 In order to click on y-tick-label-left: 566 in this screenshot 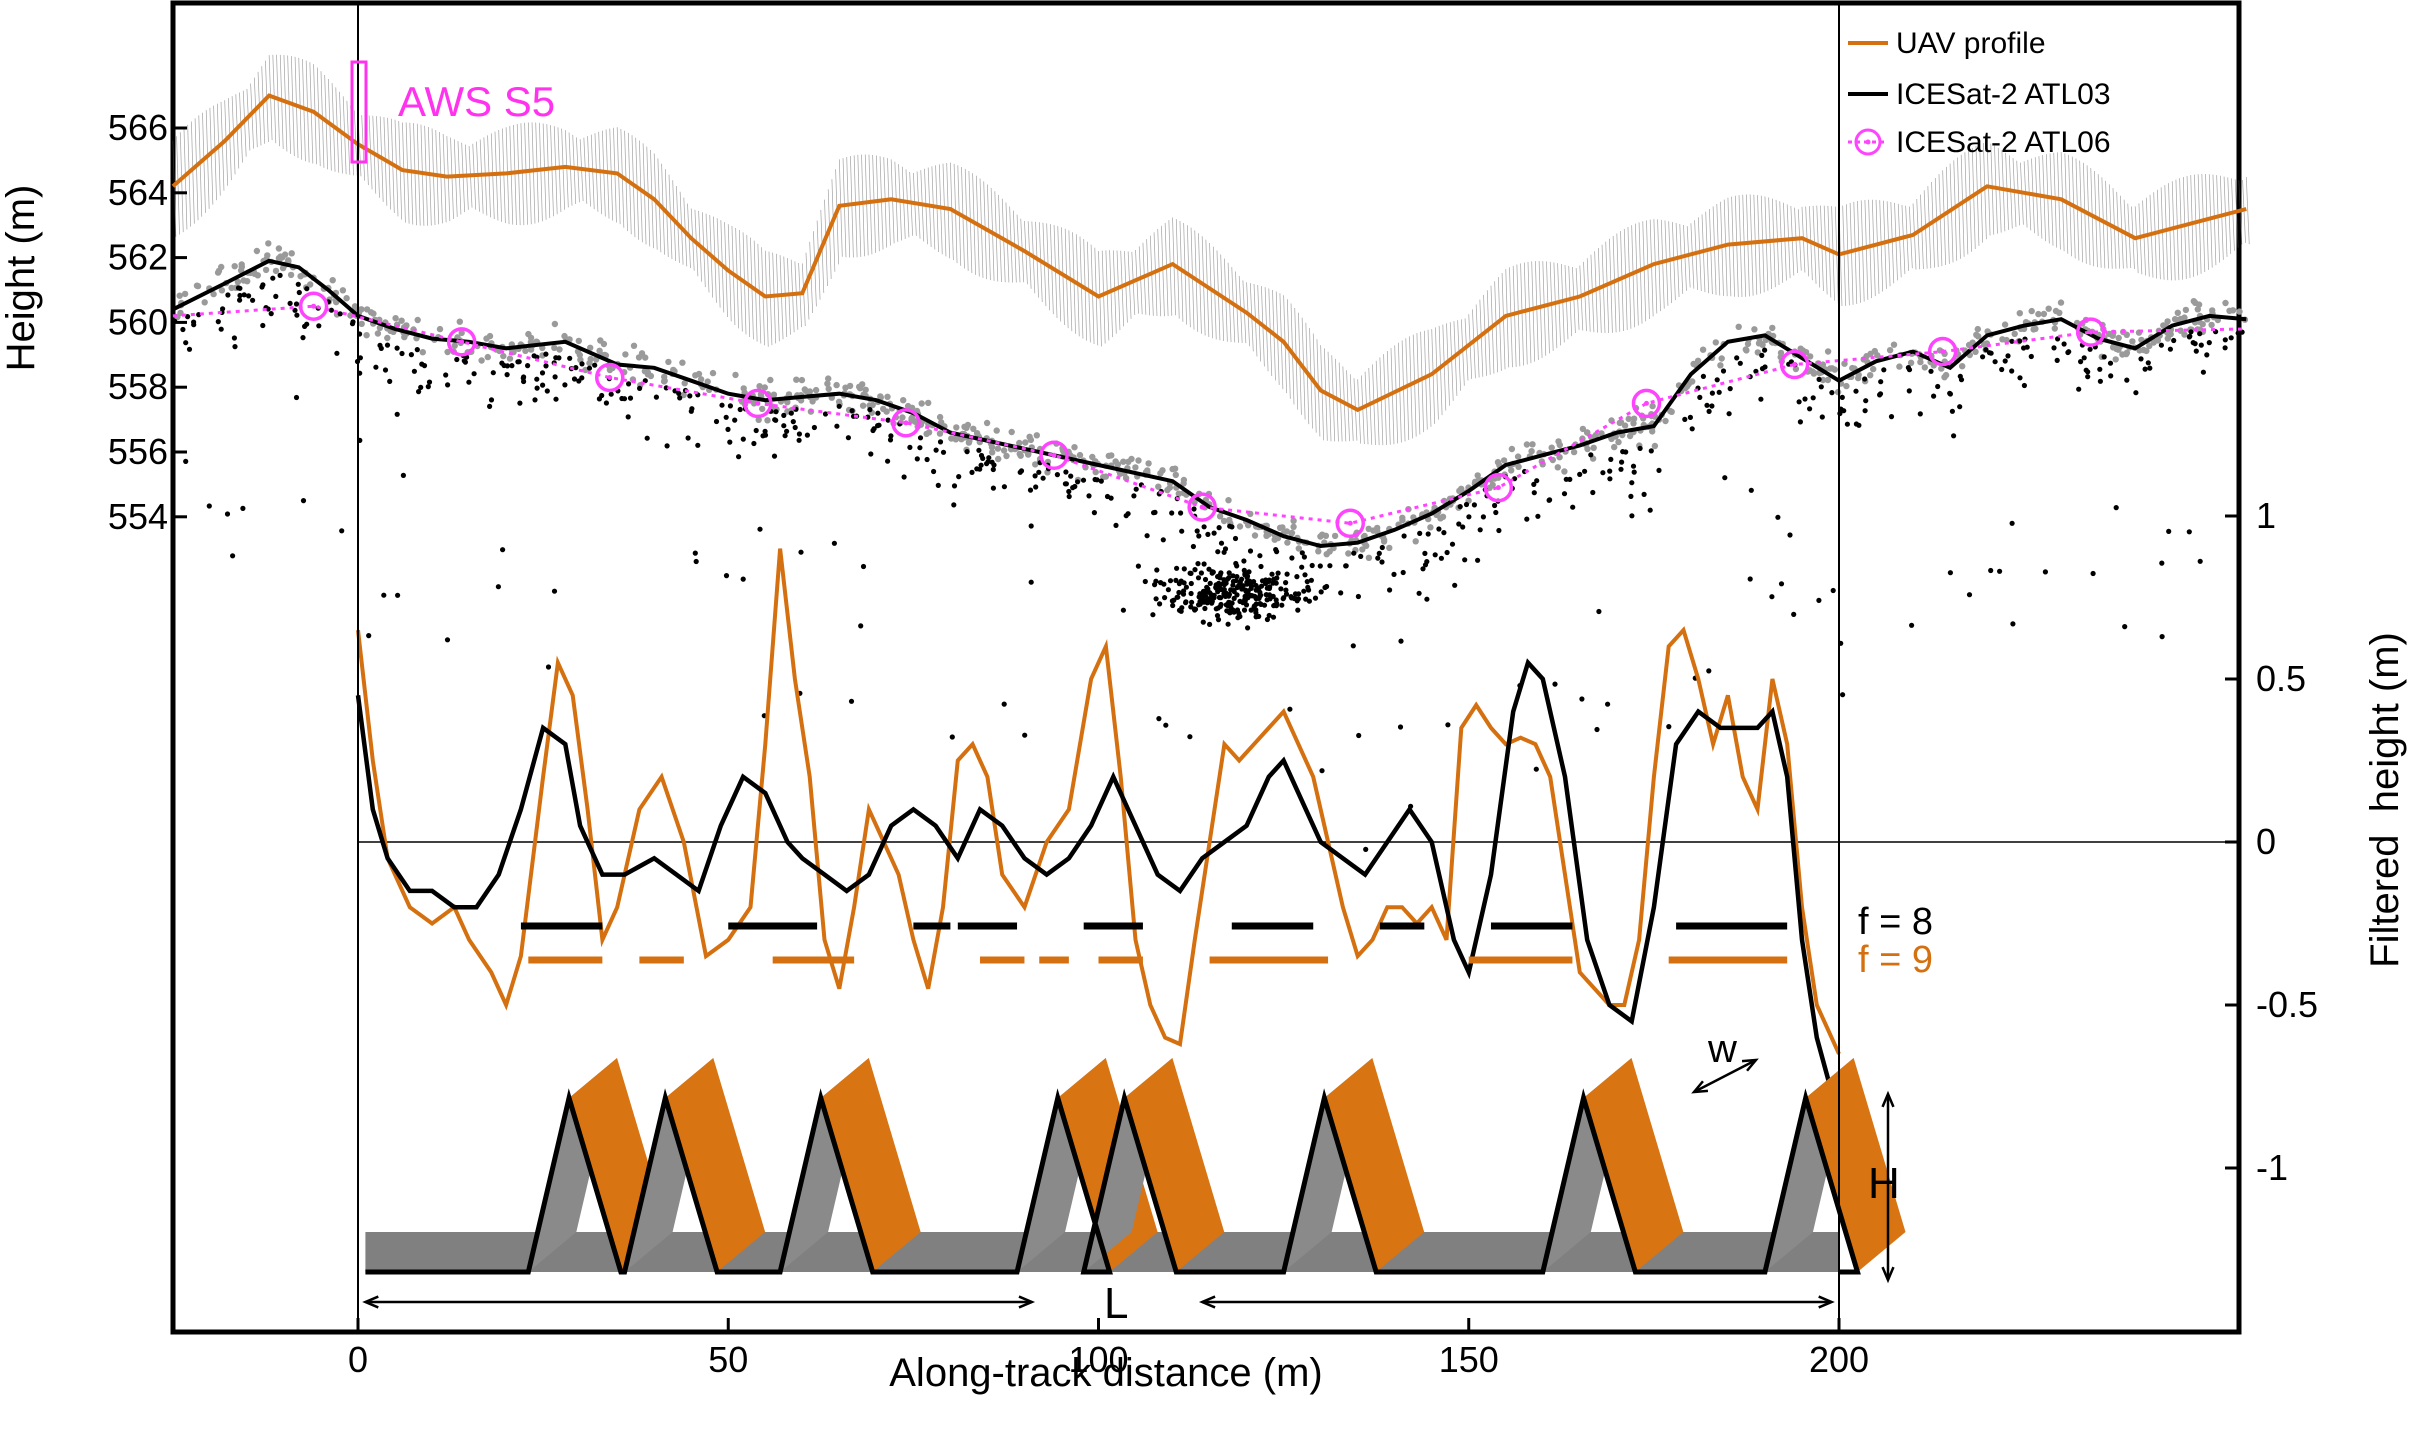, I will do `click(138, 127)`.